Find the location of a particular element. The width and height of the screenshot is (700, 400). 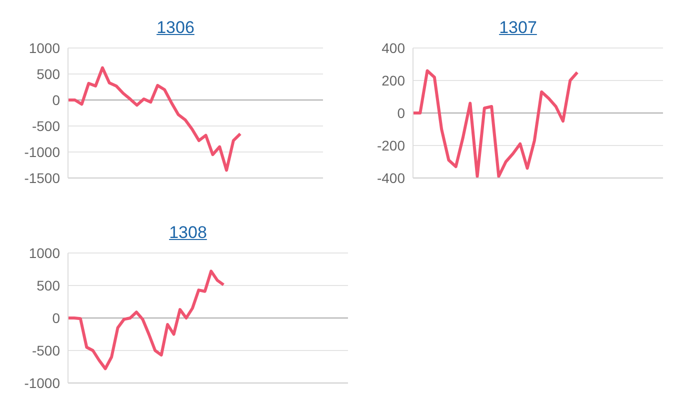

y-tick-label: -400 is located at coordinates (391, 178).